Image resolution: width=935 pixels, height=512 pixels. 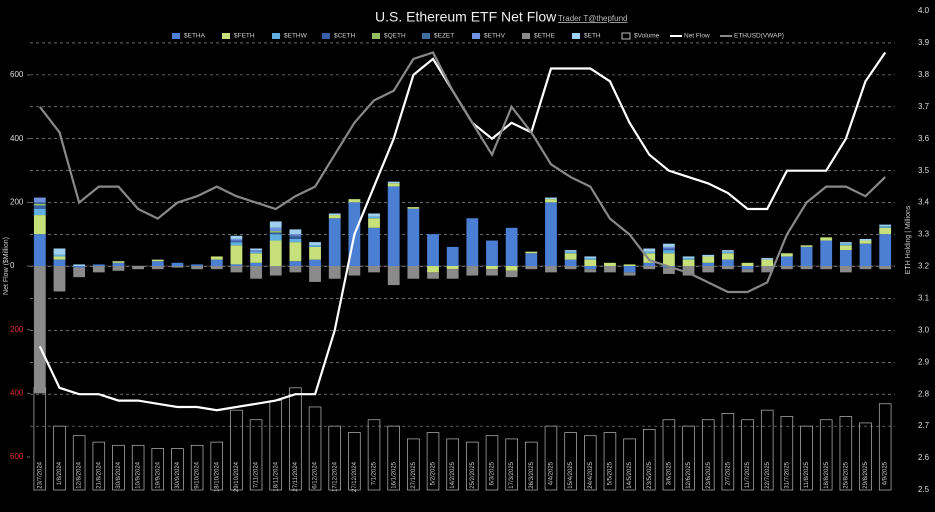 I want to click on x-tick-label: 25/8/2025, so click(x=846, y=474).